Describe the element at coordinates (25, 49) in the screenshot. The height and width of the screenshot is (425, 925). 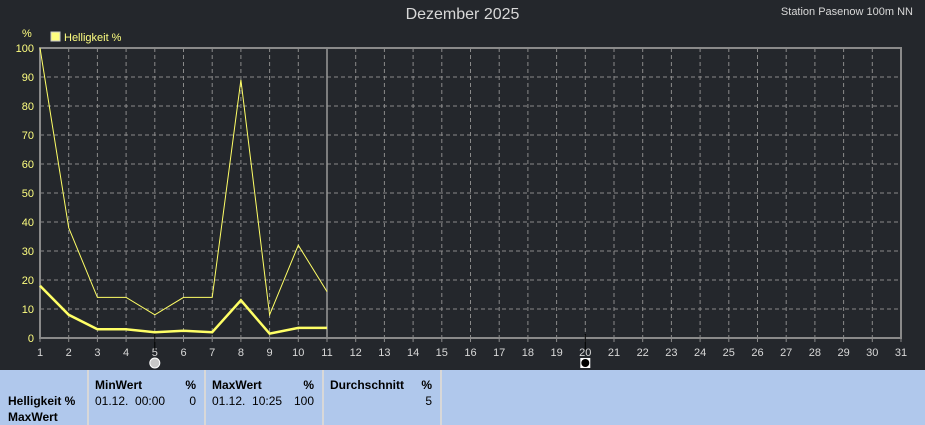
I see `y-tick-label: 100` at that location.